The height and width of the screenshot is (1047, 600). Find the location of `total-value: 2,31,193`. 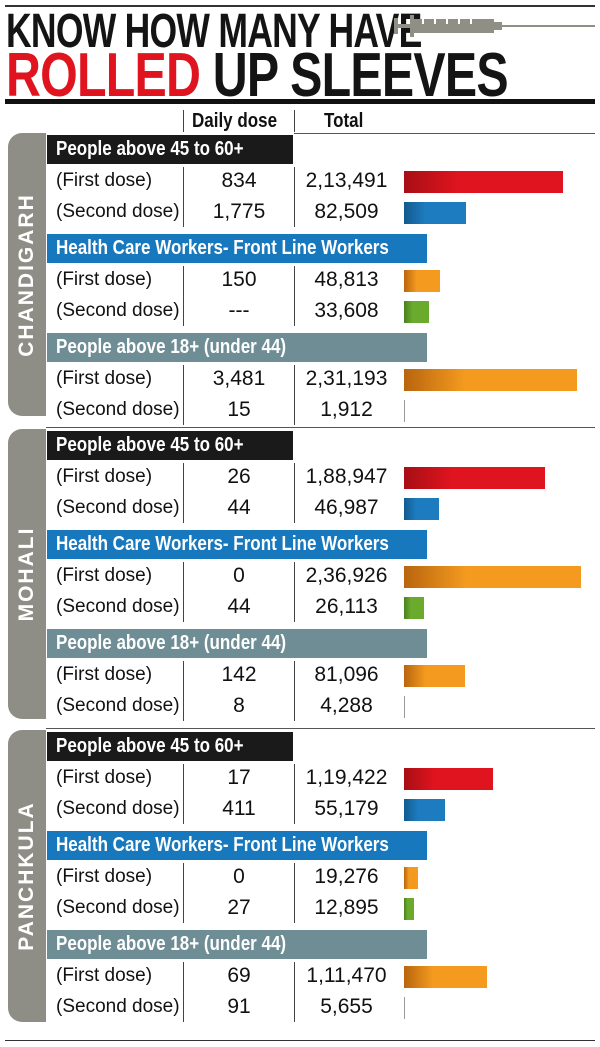

total-value: 2,31,193 is located at coordinates (346, 378).